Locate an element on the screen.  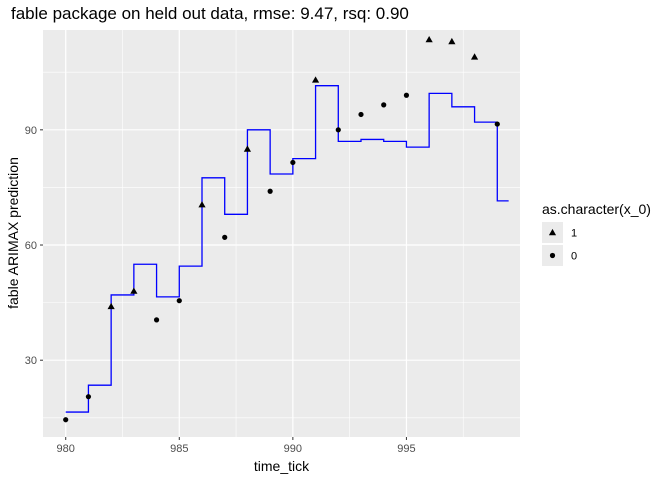
legend-key-triangle is located at coordinates (552, 232).